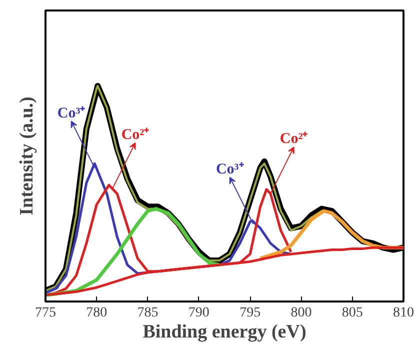 Image resolution: width=420 pixels, height=350 pixels. I want to click on x-tick-label: 775, so click(45, 313).